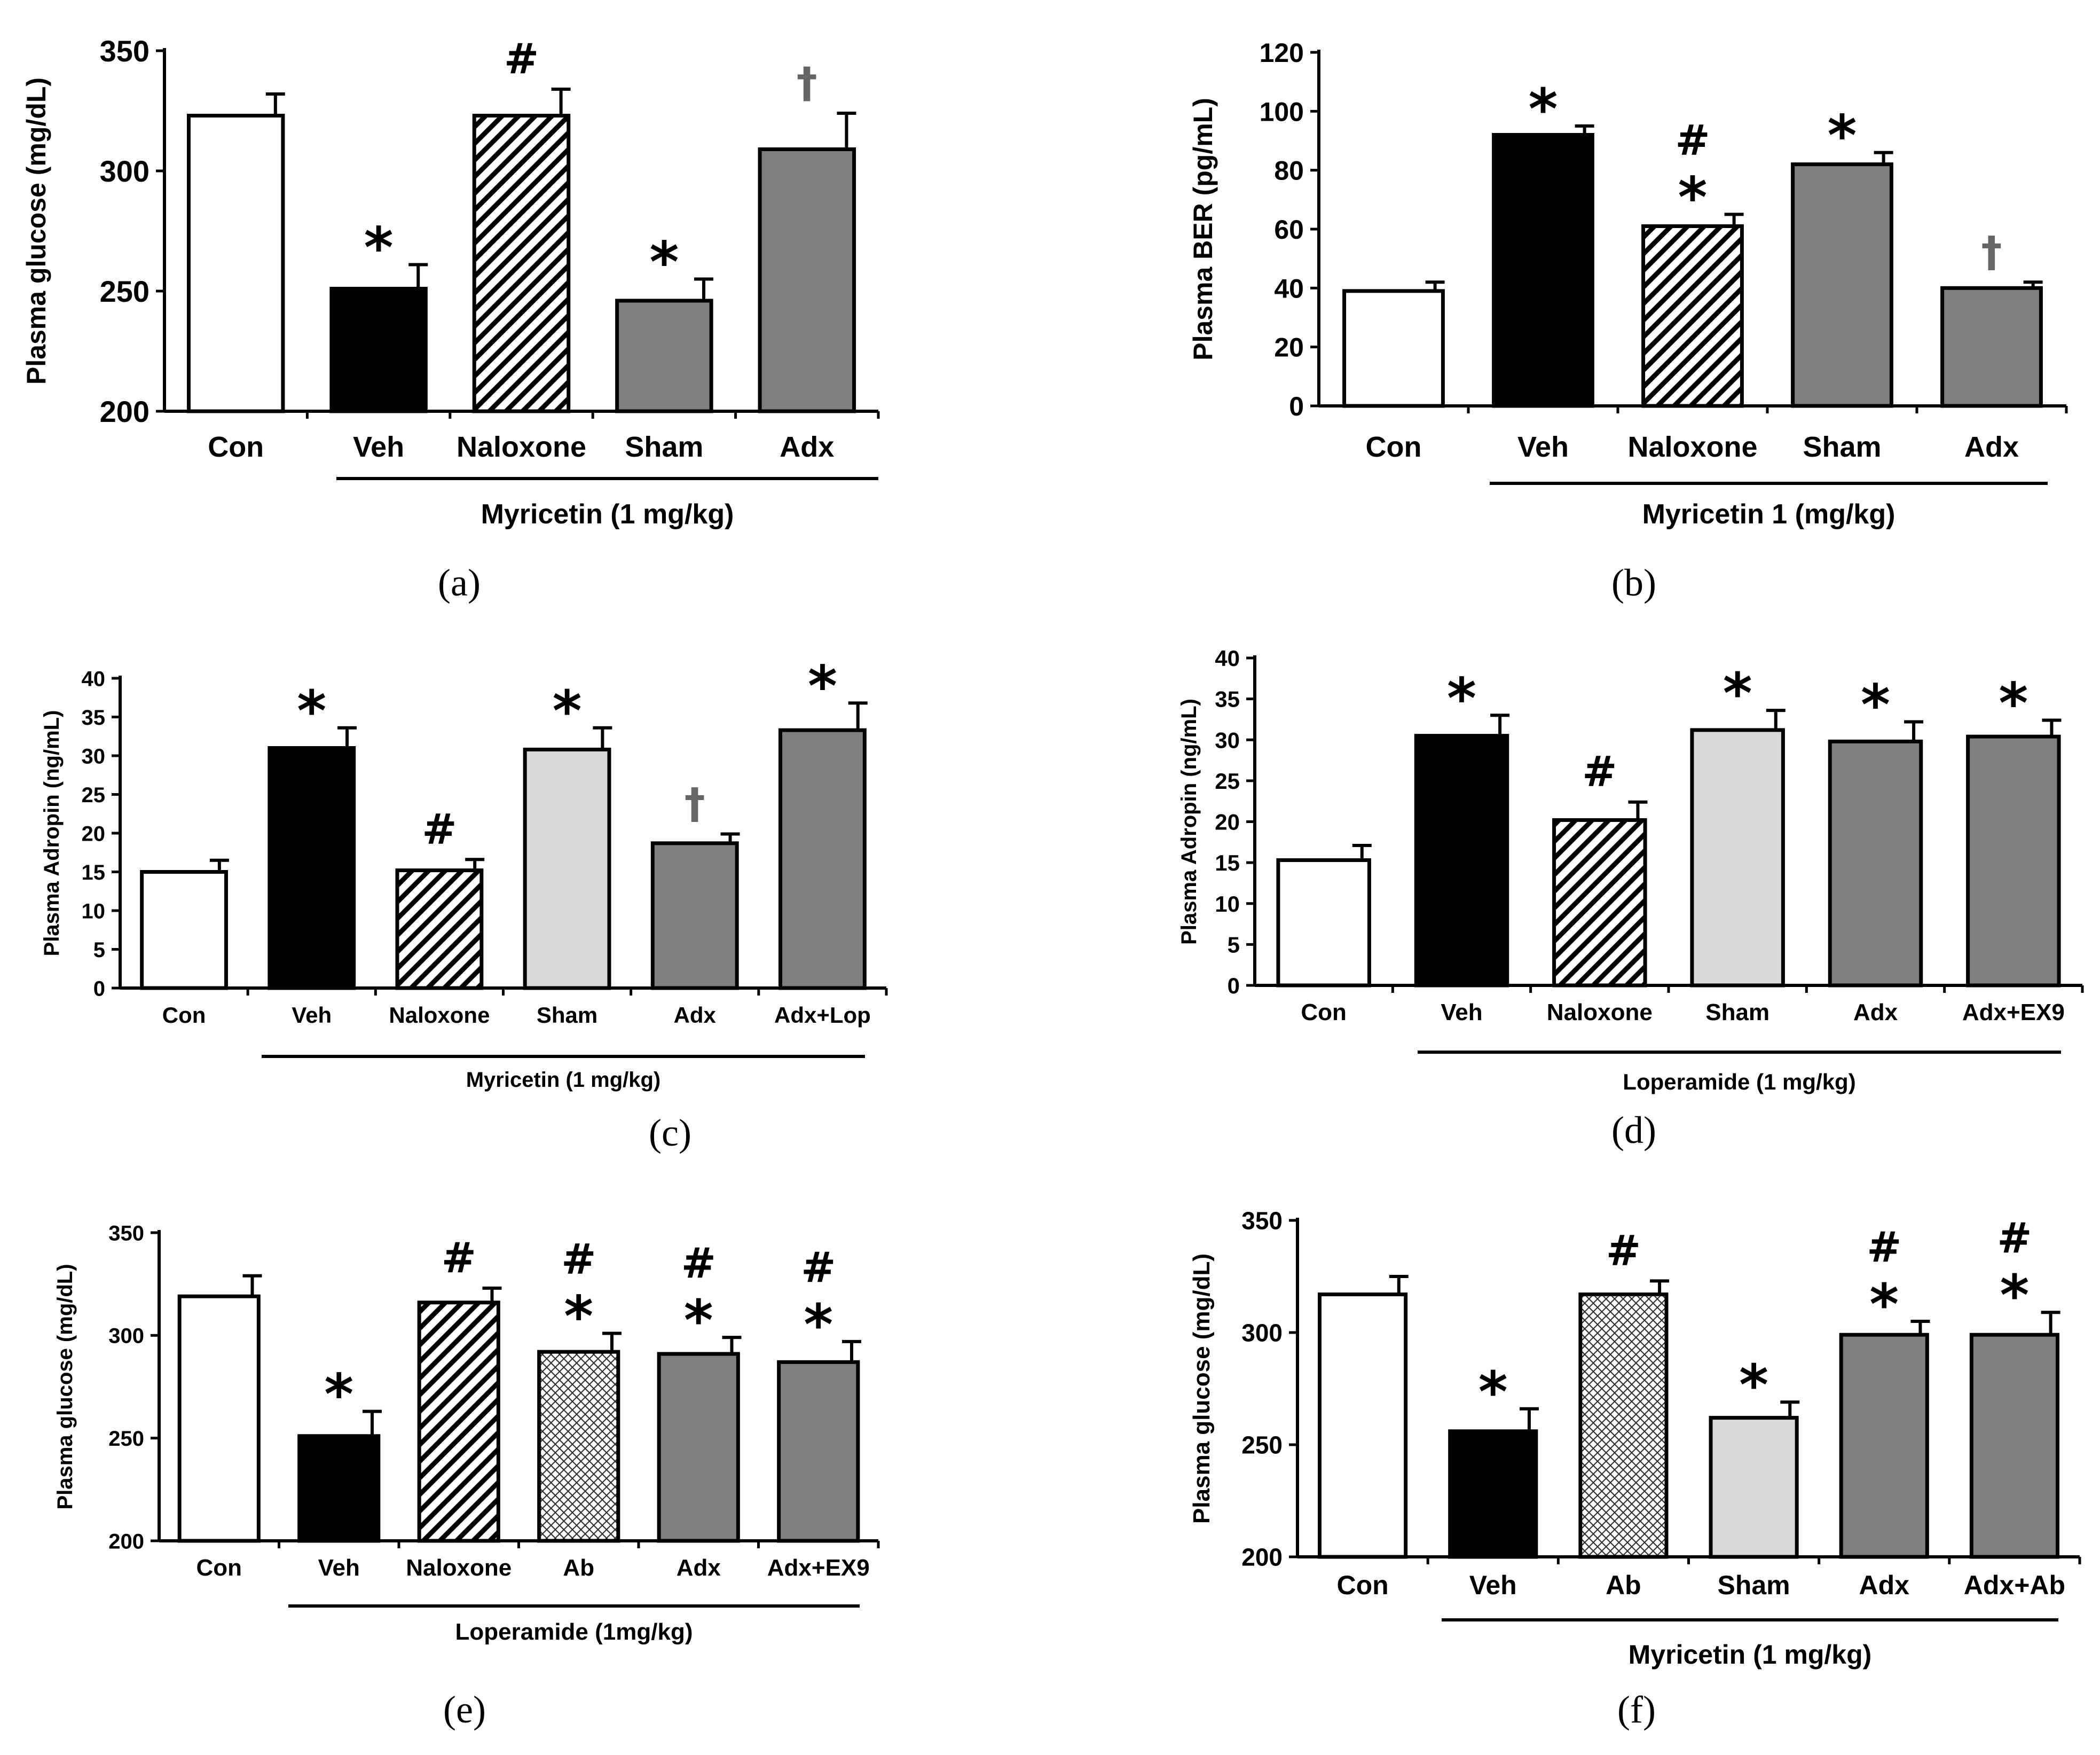 The height and width of the screenshot is (1755, 2100). What do you see at coordinates (822, 1015) in the screenshot?
I see `x-category-label: Adx+Lop` at bounding box center [822, 1015].